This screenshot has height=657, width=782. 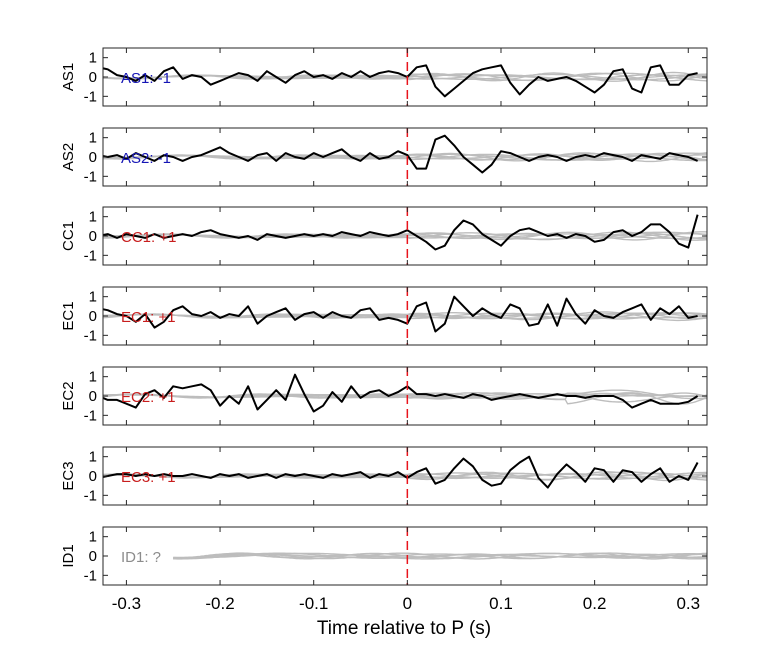 I want to click on panel-as2: 1 0 -1 AS2 AS2: -1, so click(x=384, y=157).